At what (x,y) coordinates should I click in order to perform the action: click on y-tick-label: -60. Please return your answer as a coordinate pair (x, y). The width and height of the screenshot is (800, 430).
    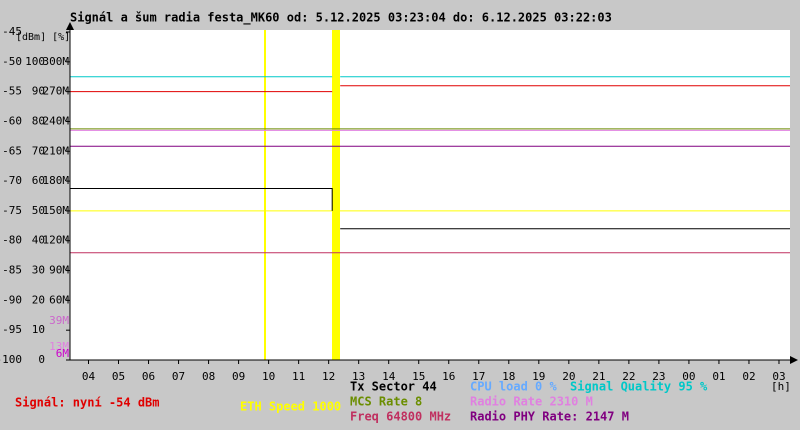
    Looking at the image, I should click on (12, 120).